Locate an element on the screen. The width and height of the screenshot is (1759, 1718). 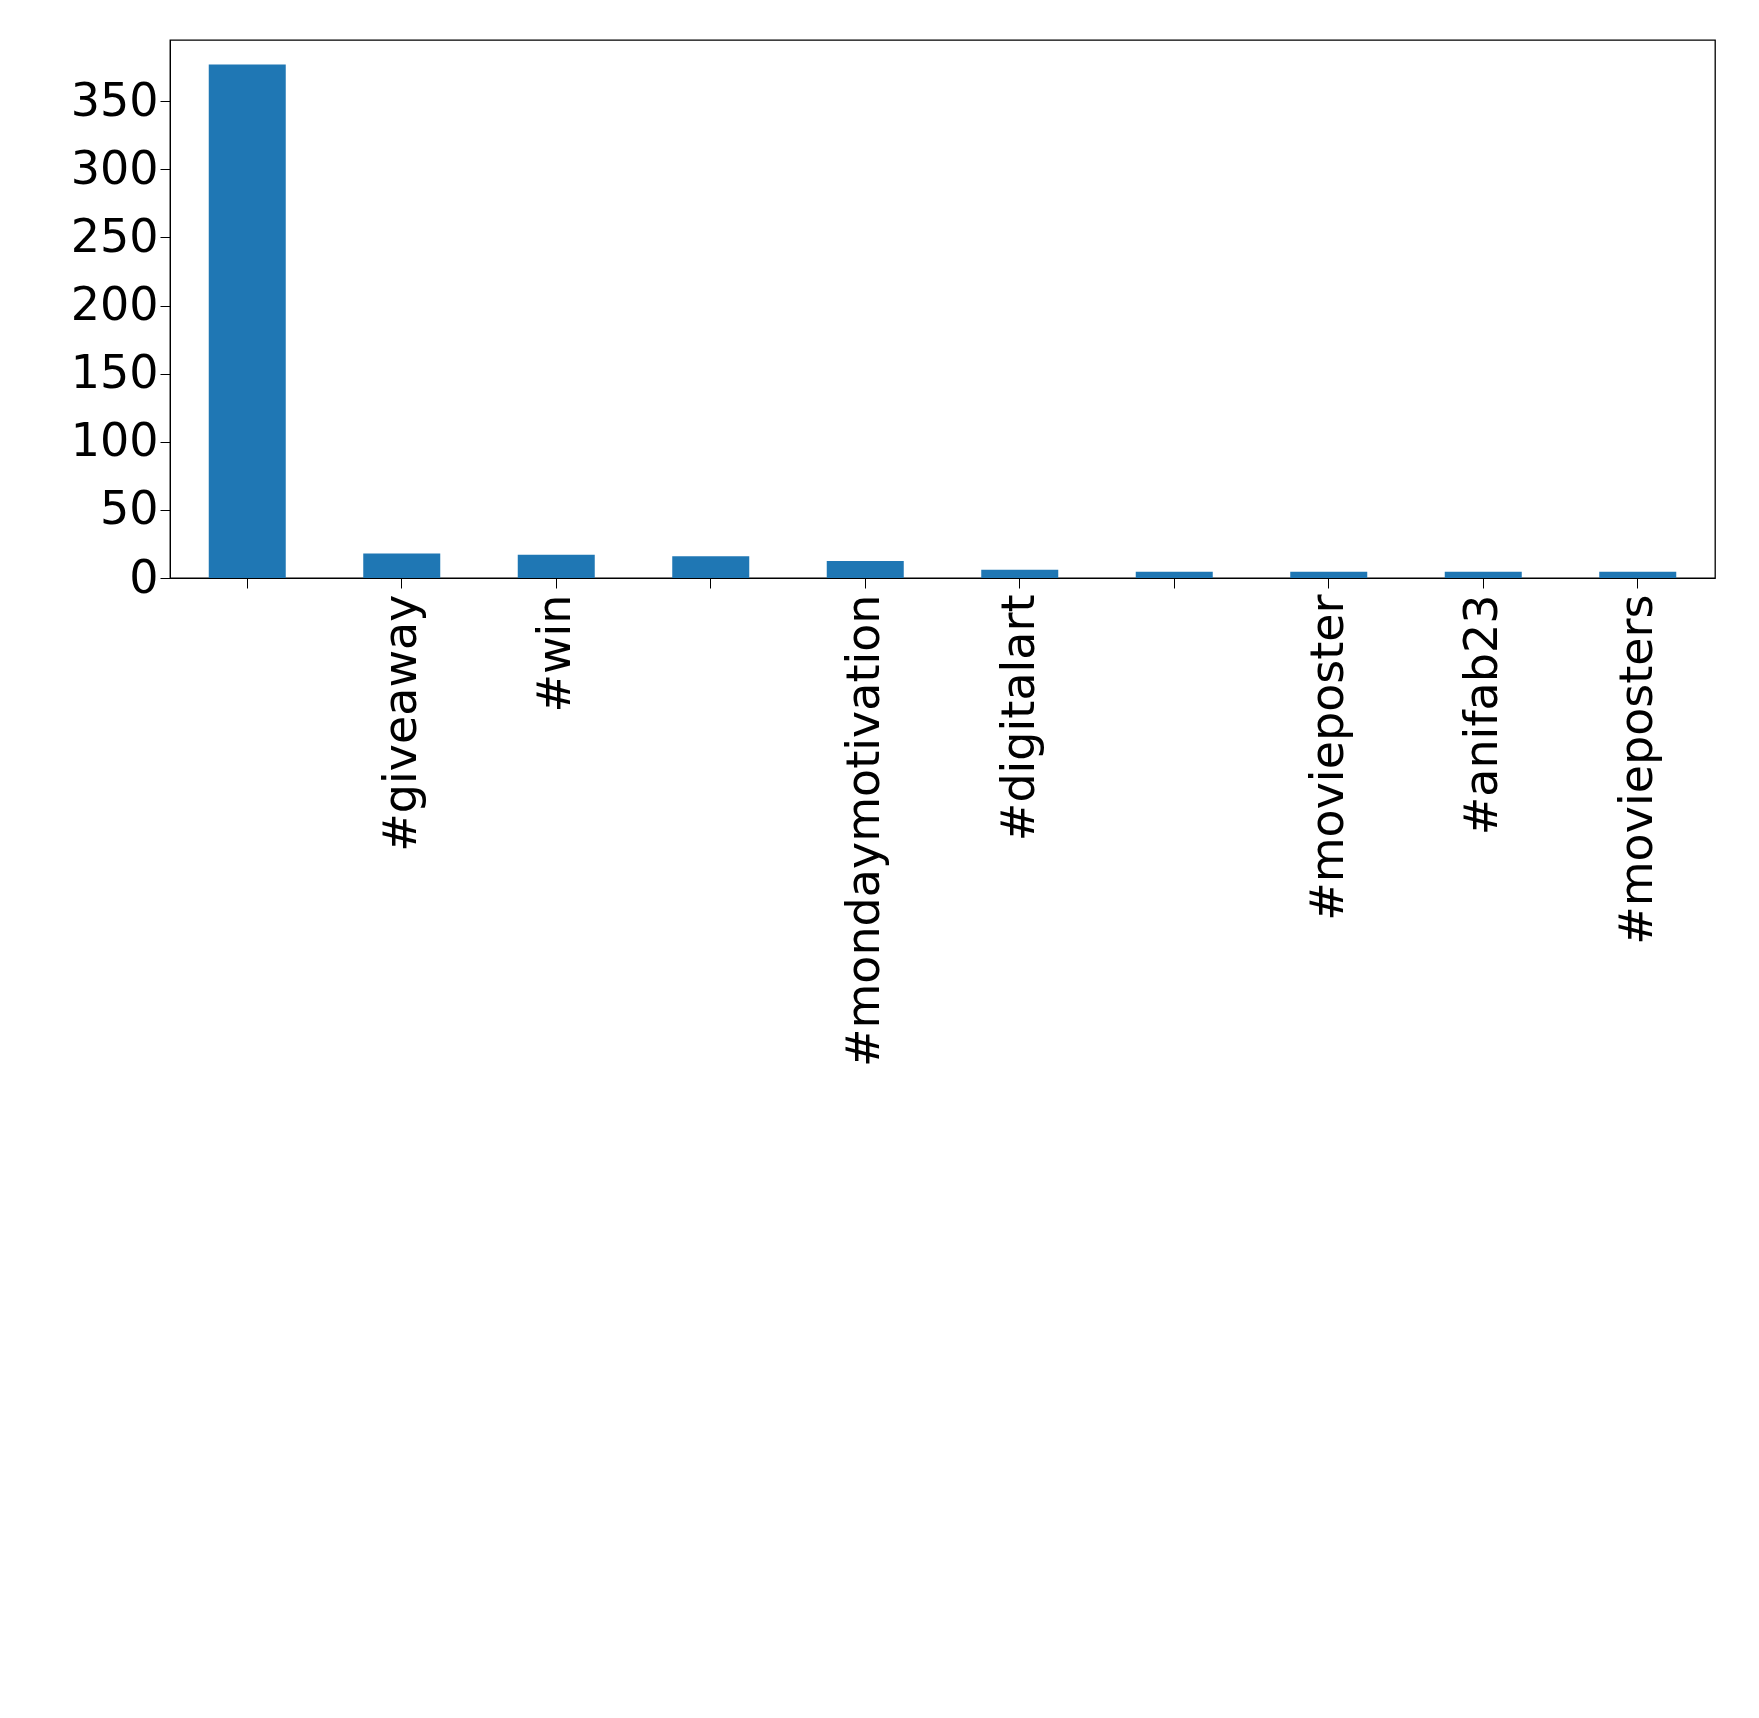
y-tick-label: 350 is located at coordinates (114, 99).